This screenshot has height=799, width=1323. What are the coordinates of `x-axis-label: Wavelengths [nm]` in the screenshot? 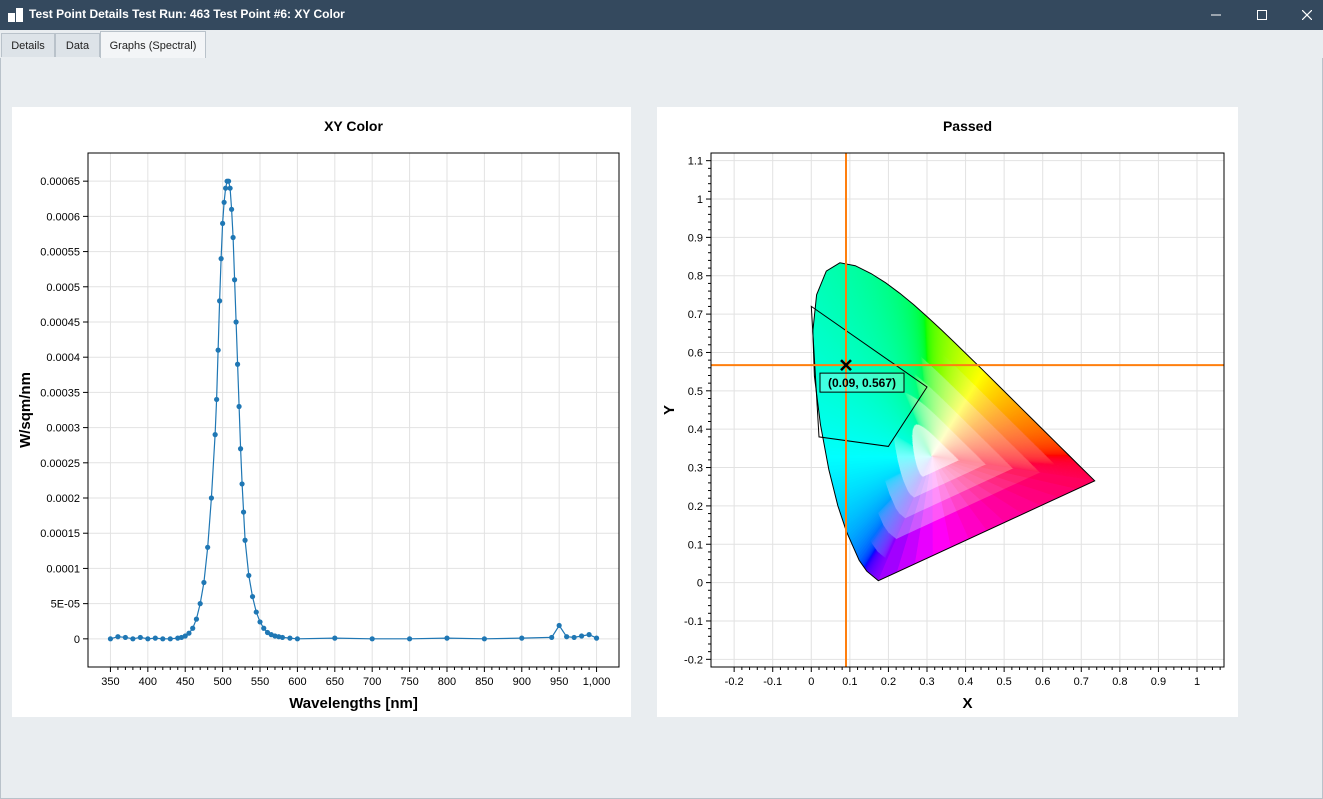 It's located at (353, 703).